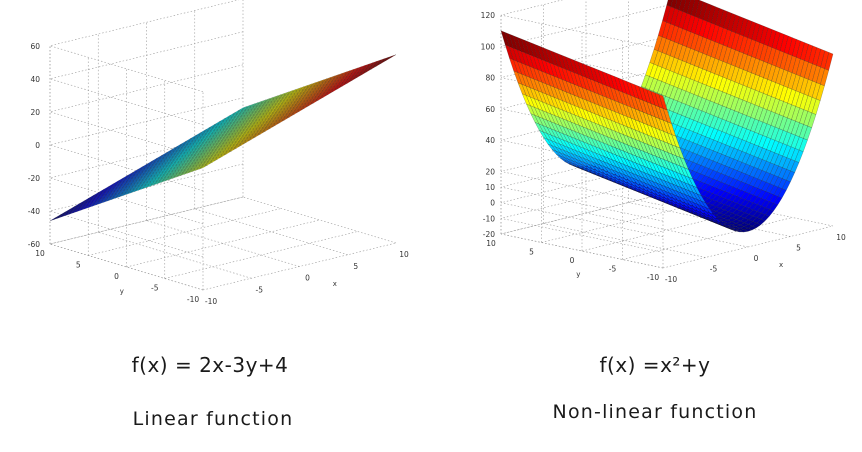  I want to click on linear-formula: f(x) = 2x-3y+4, so click(210, 365).